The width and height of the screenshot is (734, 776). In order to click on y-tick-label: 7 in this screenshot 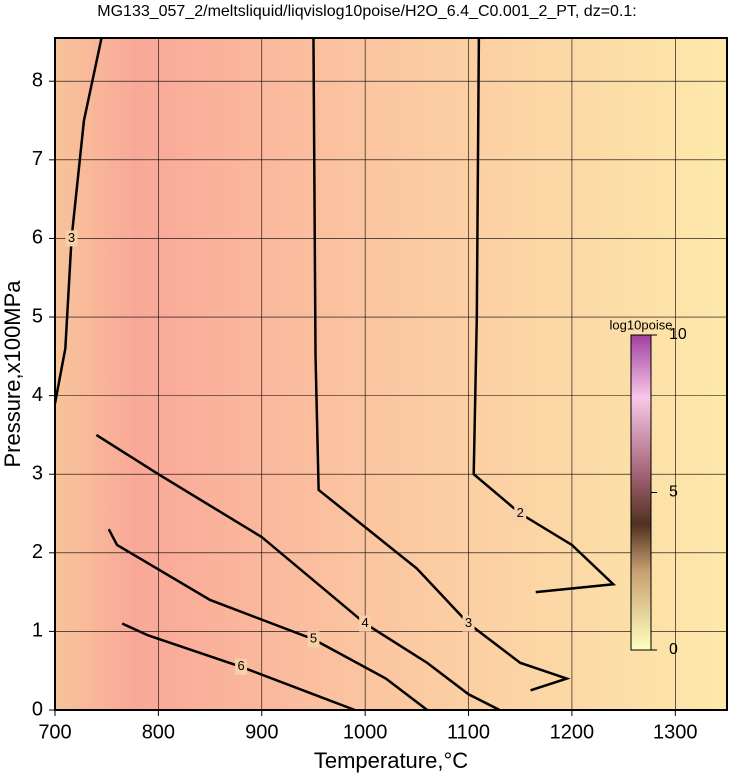, I will do `click(37, 159)`.